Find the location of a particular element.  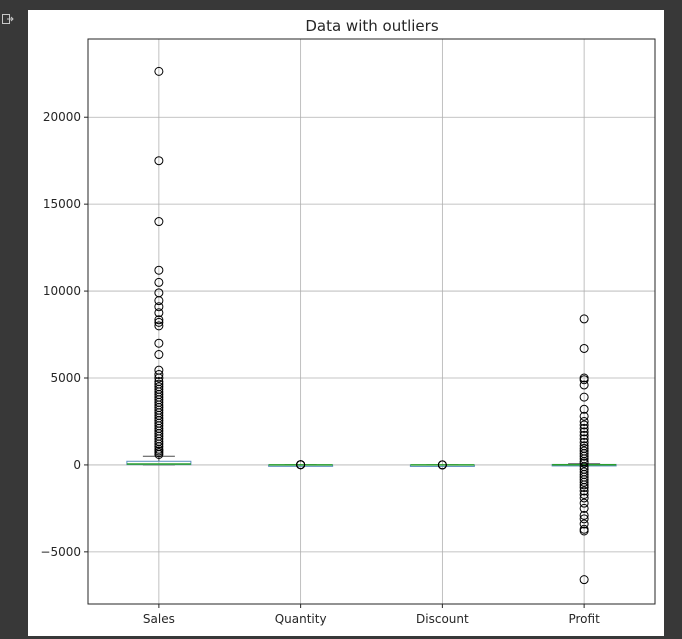

box-sales is located at coordinates (159, 266).